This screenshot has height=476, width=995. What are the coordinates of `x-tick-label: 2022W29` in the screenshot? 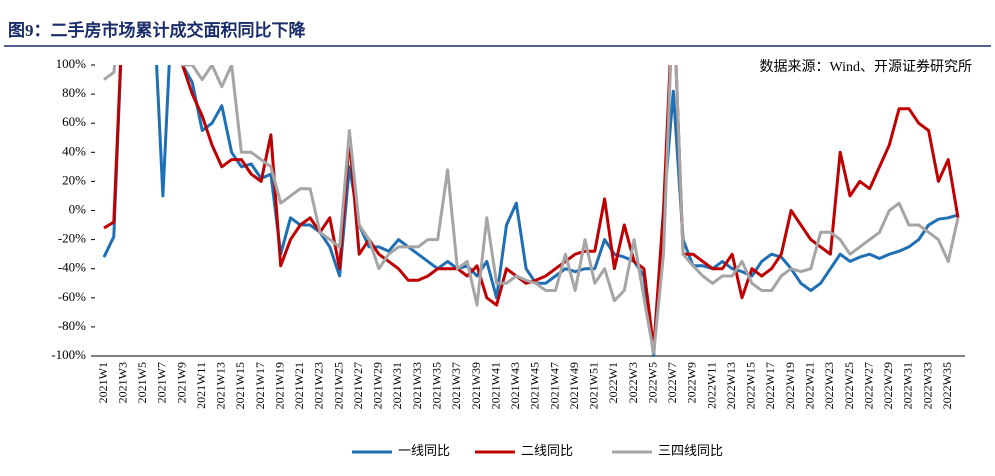 It's located at (888, 385).